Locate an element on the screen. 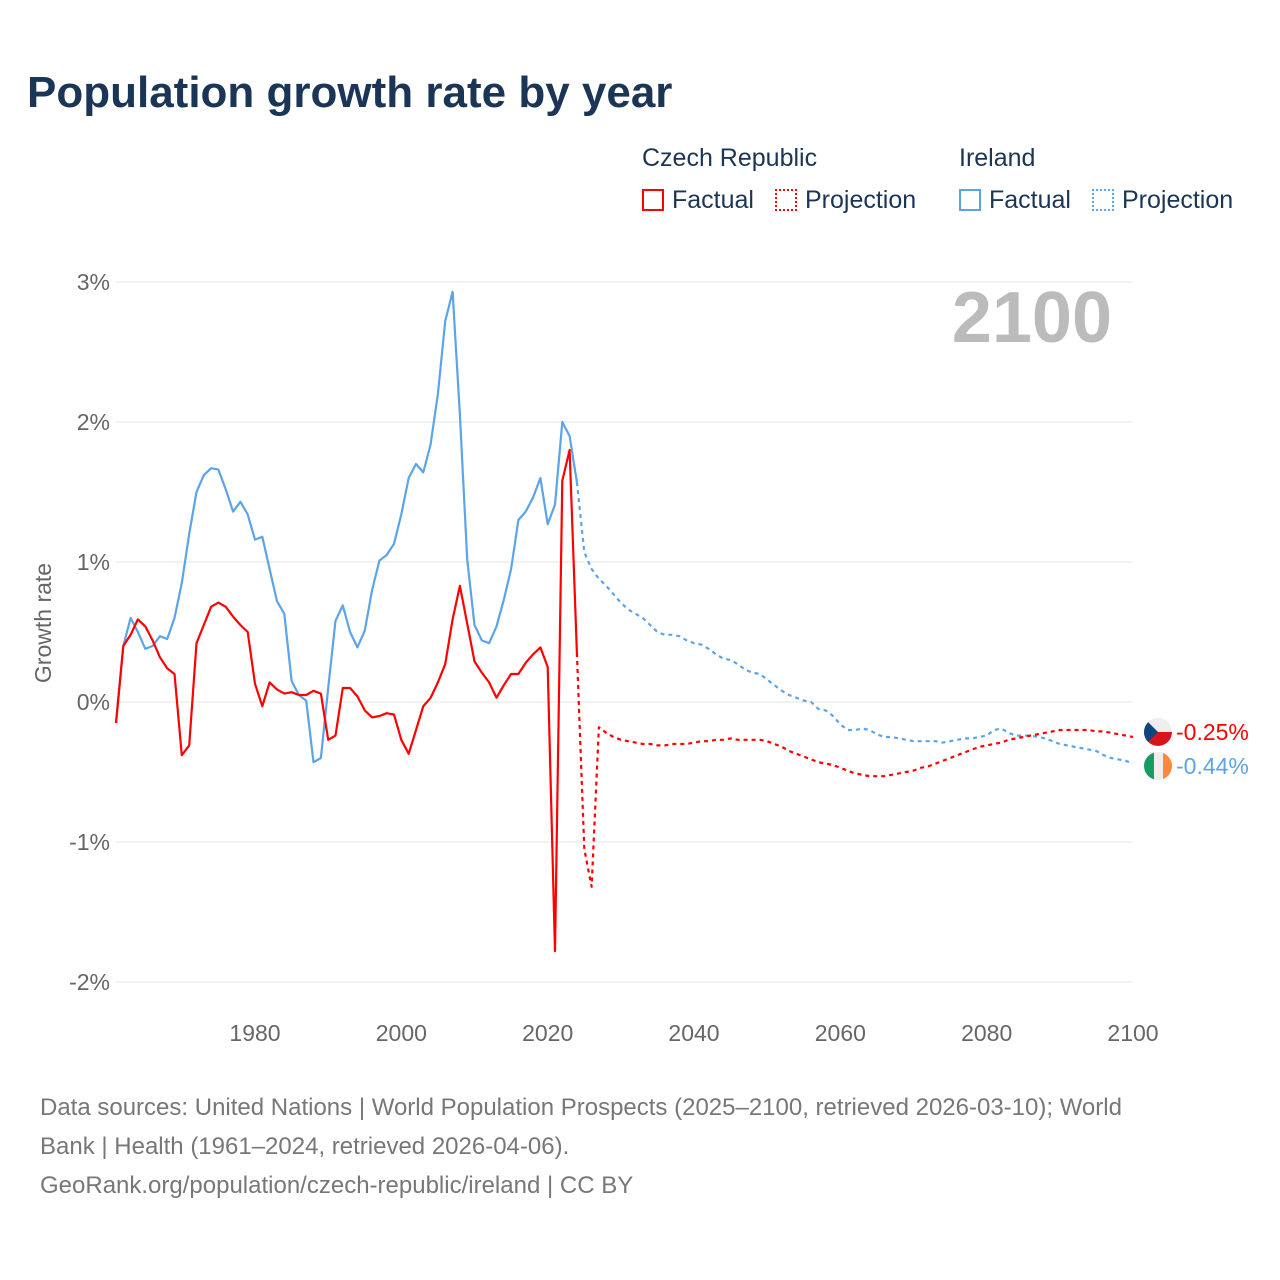 This screenshot has height=1280, width=1280. series-line-czech-republic-factual is located at coordinates (346, 700).